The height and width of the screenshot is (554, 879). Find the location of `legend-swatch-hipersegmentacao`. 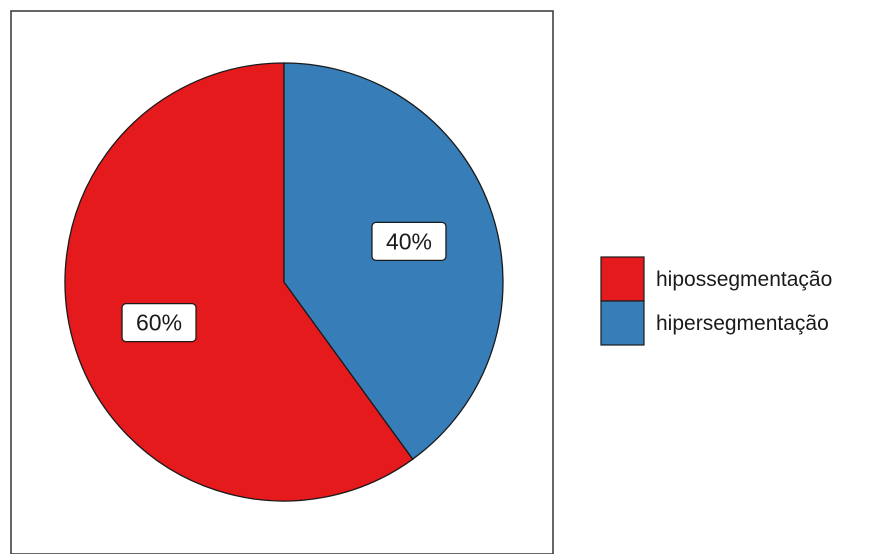

legend-swatch-hipersegmentacao is located at coordinates (622, 323).